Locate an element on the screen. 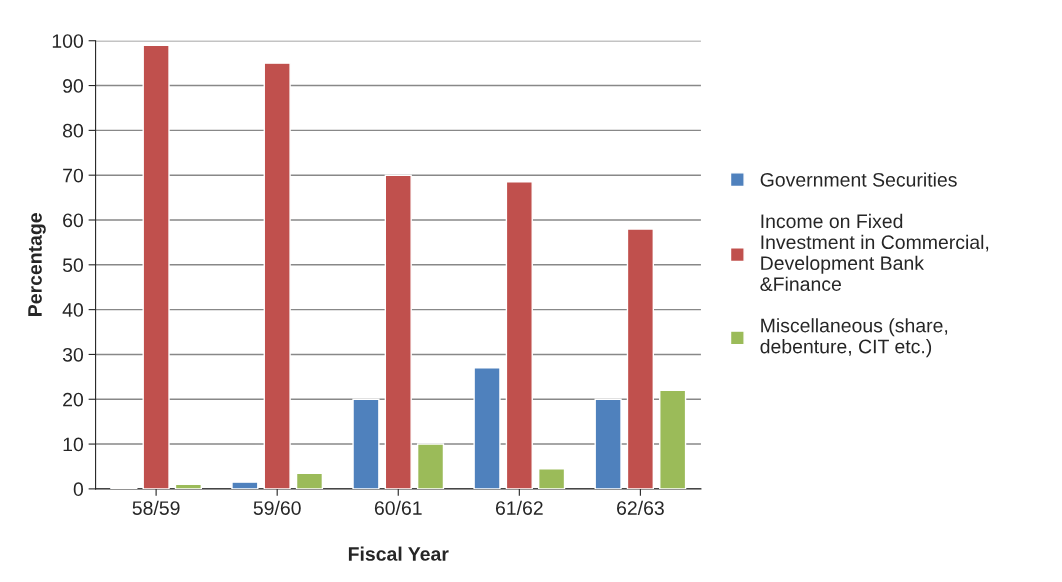 Image resolution: width=1062 pixels, height=582 pixels. x-tick-label: 62/63 is located at coordinates (640, 507).